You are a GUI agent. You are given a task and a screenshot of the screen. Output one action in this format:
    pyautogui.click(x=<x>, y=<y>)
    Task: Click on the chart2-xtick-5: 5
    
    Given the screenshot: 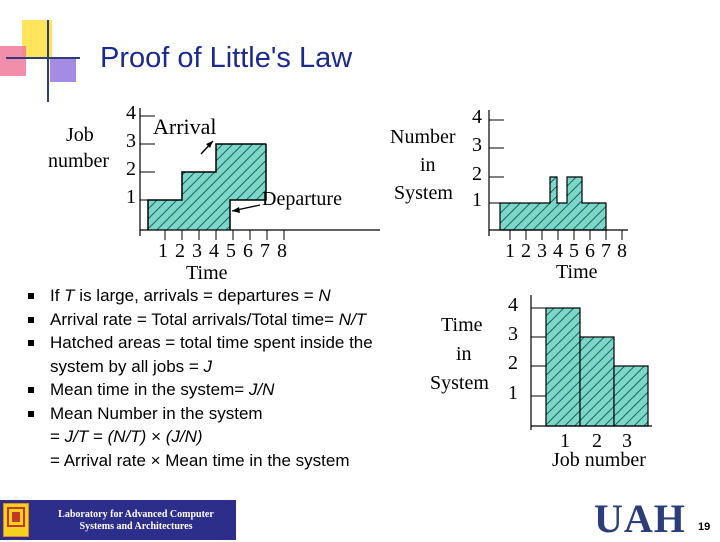 What is the action you would take?
    pyautogui.click(x=574, y=251)
    